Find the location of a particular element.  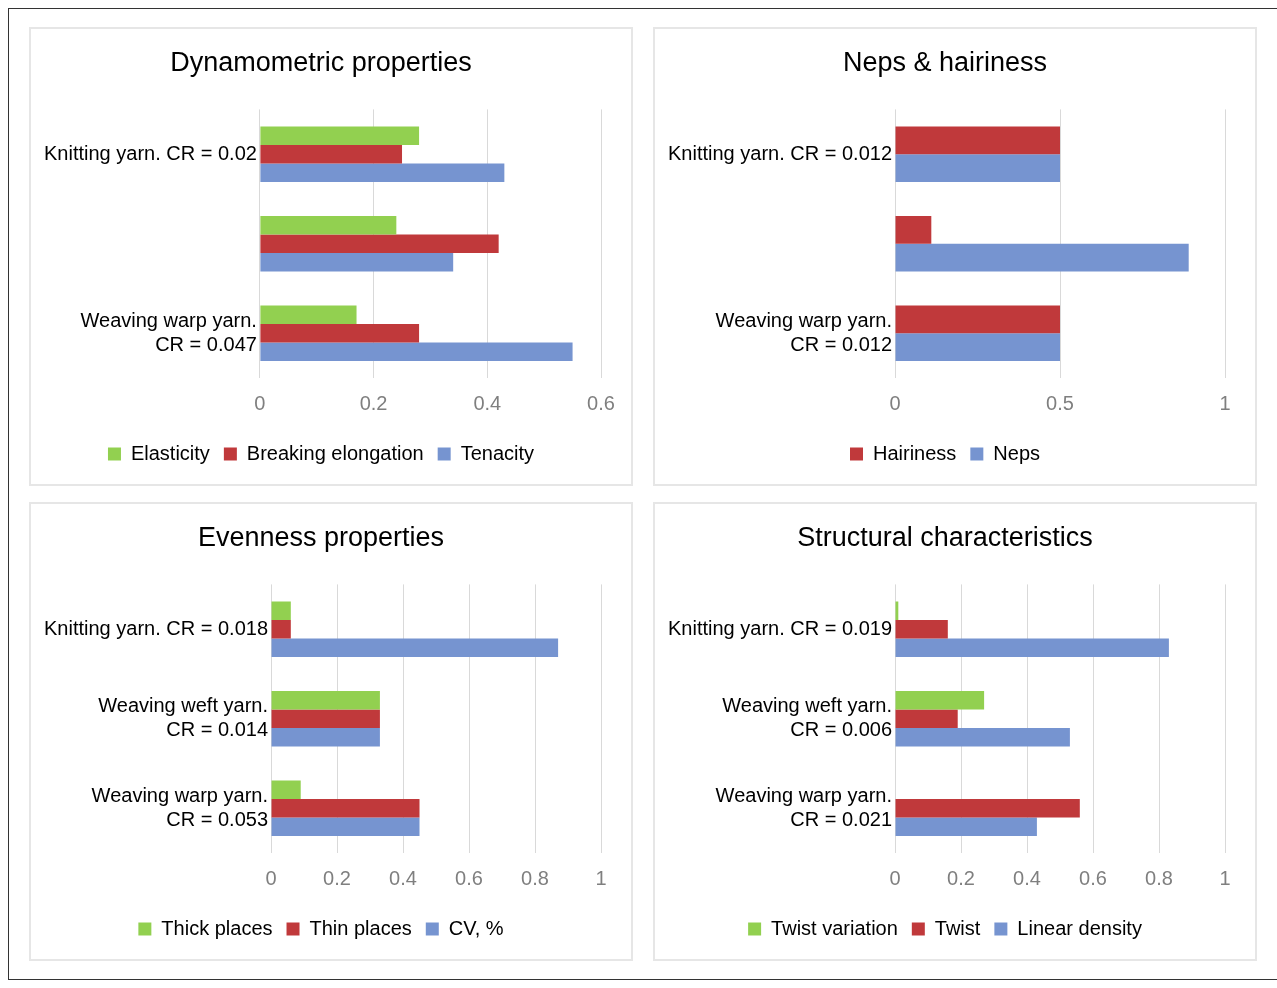

legend-label: Twist is located at coordinates (957, 927).